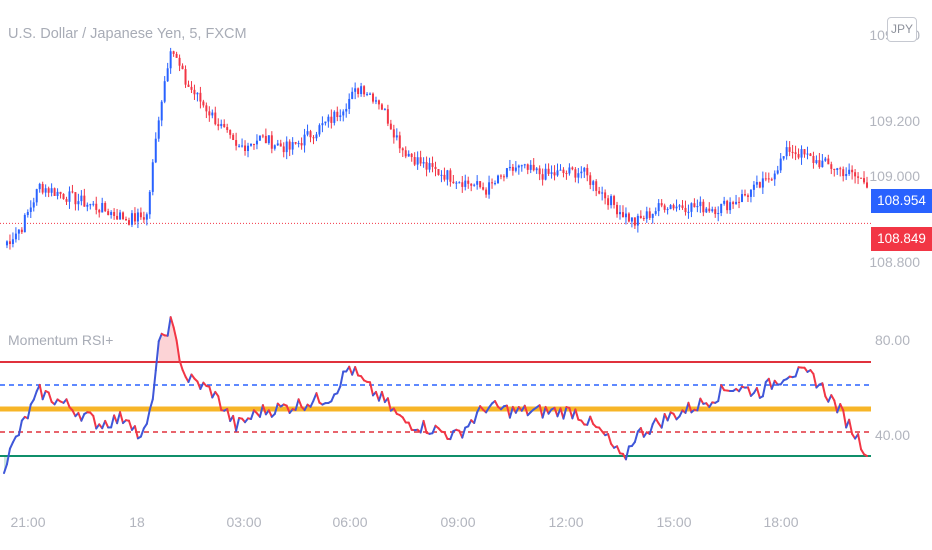  Describe the element at coordinates (894, 262) in the screenshot. I see `price-tick-label: 108.800` at that location.